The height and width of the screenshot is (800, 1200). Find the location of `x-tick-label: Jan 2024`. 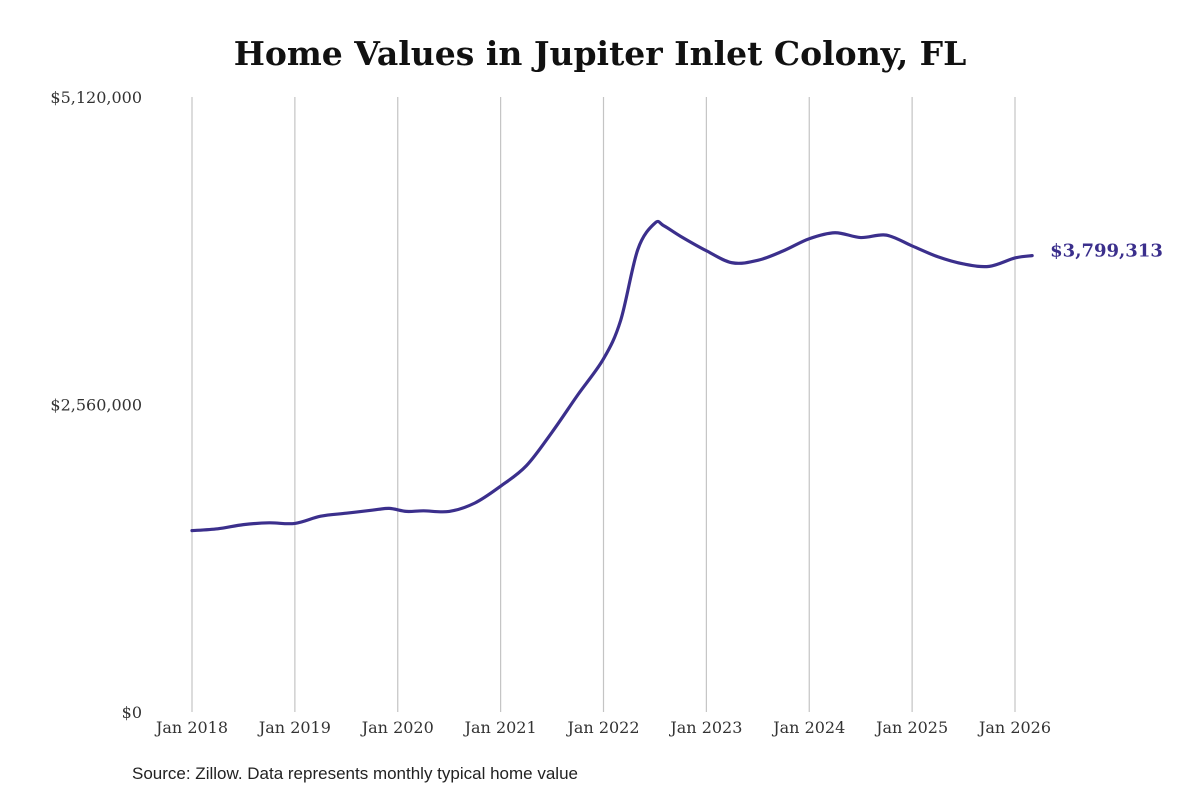

x-tick-label: Jan 2024 is located at coordinates (808, 727).